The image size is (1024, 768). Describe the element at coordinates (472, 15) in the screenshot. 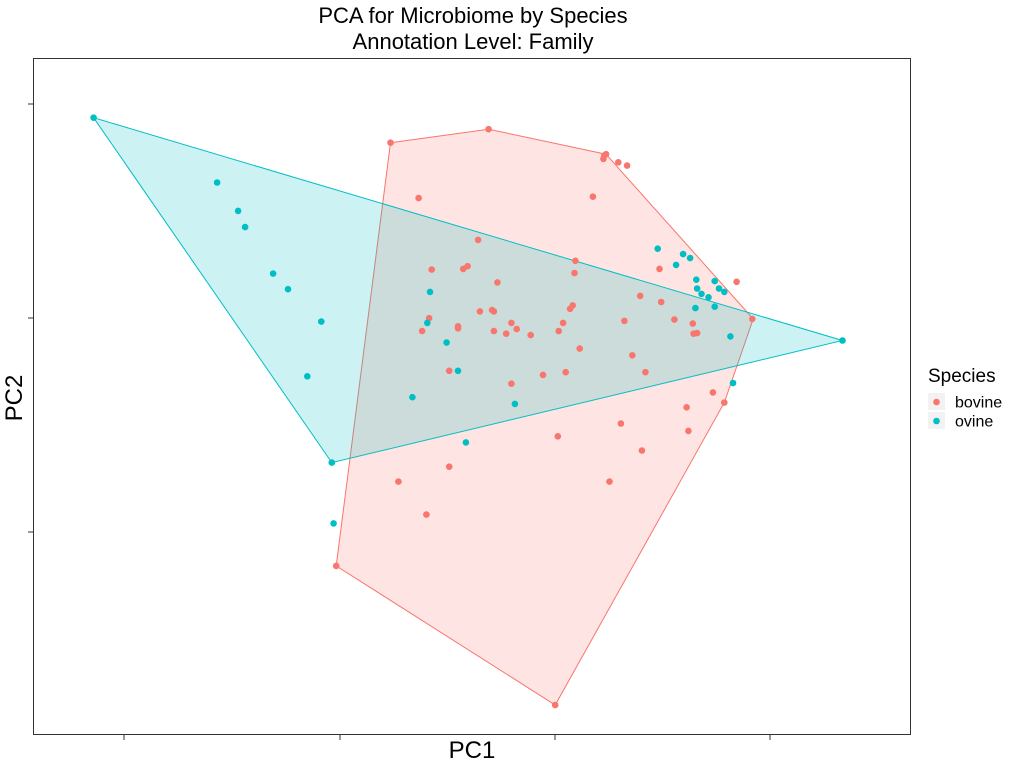

I see `chart-title: PCA for Microbiome by Species` at that location.